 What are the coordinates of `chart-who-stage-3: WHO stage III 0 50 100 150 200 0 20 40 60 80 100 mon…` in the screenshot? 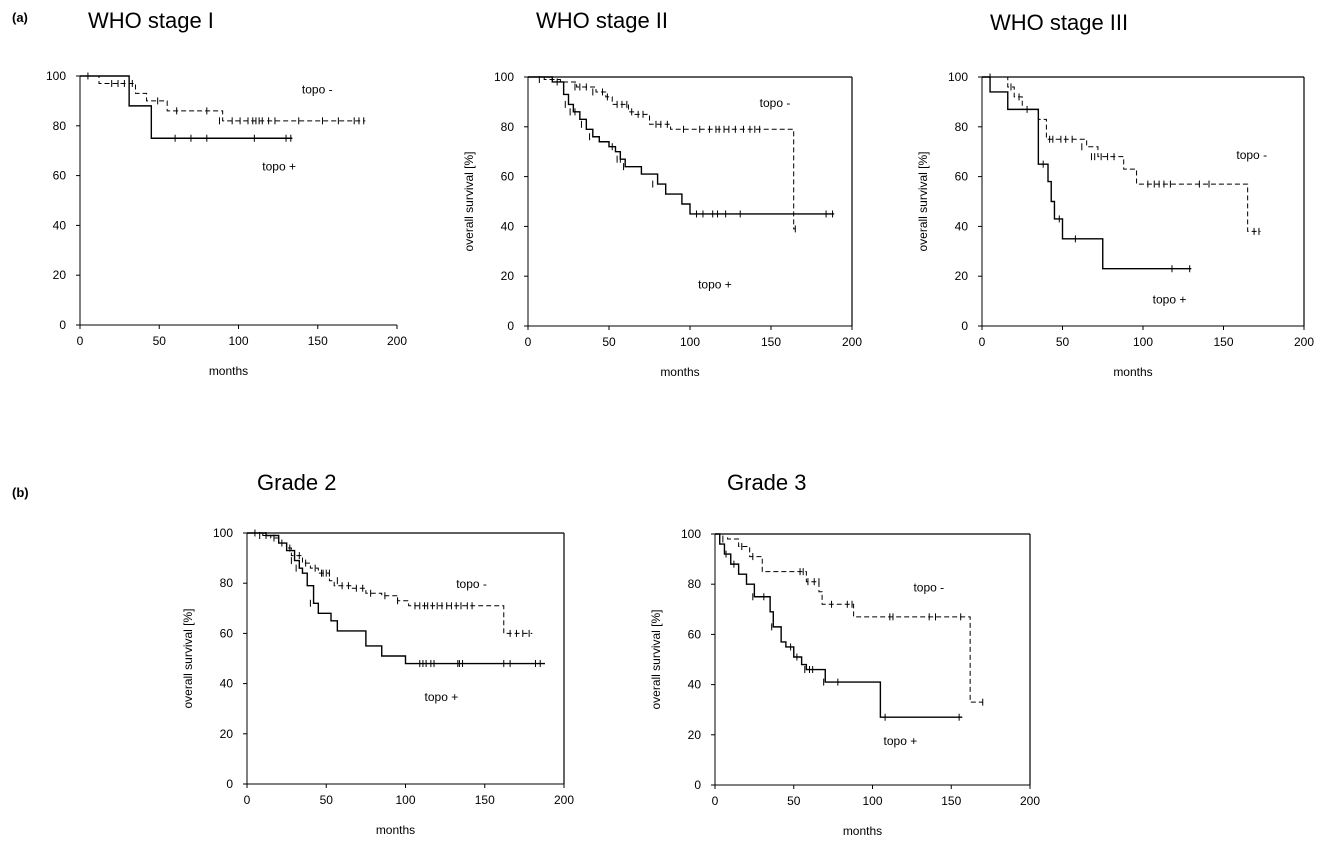 It's located at (1115, 194).